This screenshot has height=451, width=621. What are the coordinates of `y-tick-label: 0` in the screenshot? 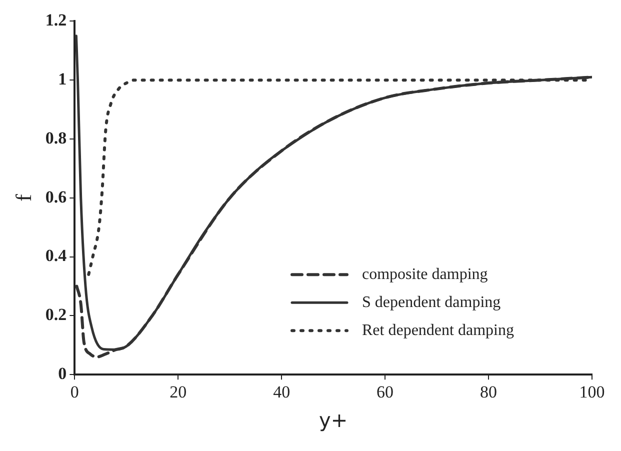 It's located at (62, 373).